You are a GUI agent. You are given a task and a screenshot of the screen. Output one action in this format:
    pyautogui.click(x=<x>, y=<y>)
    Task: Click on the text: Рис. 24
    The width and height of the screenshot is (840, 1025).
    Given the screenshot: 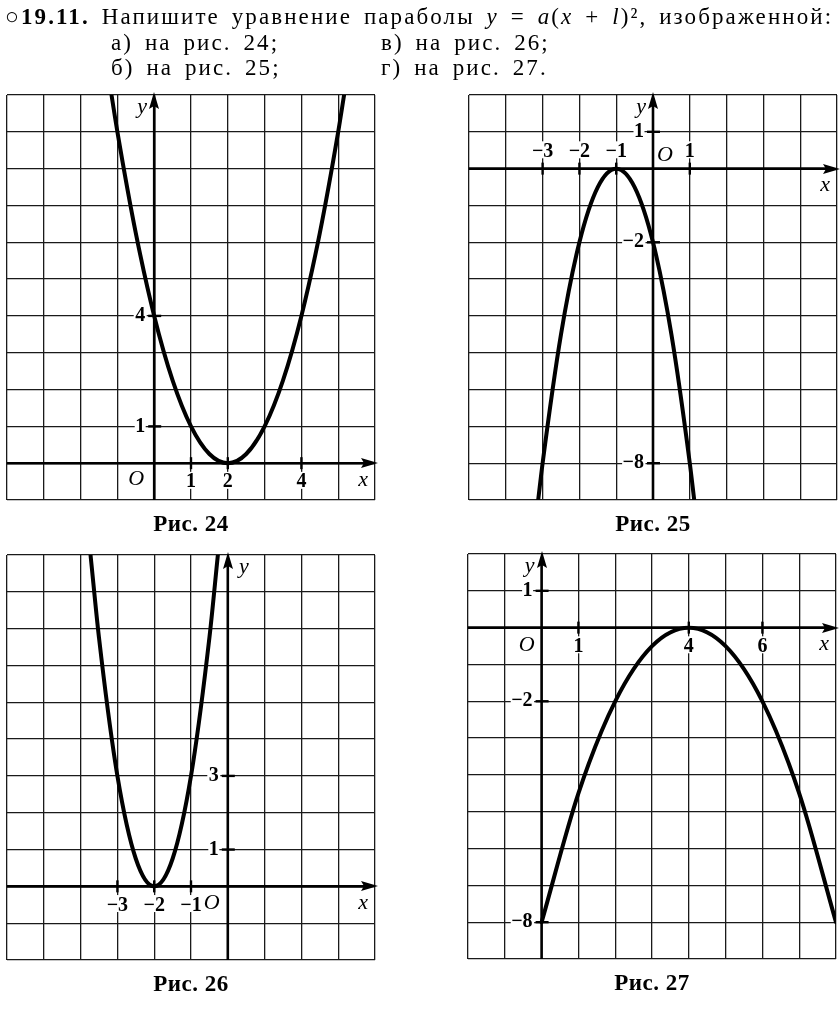 What is the action you would take?
    pyautogui.click(x=191, y=524)
    